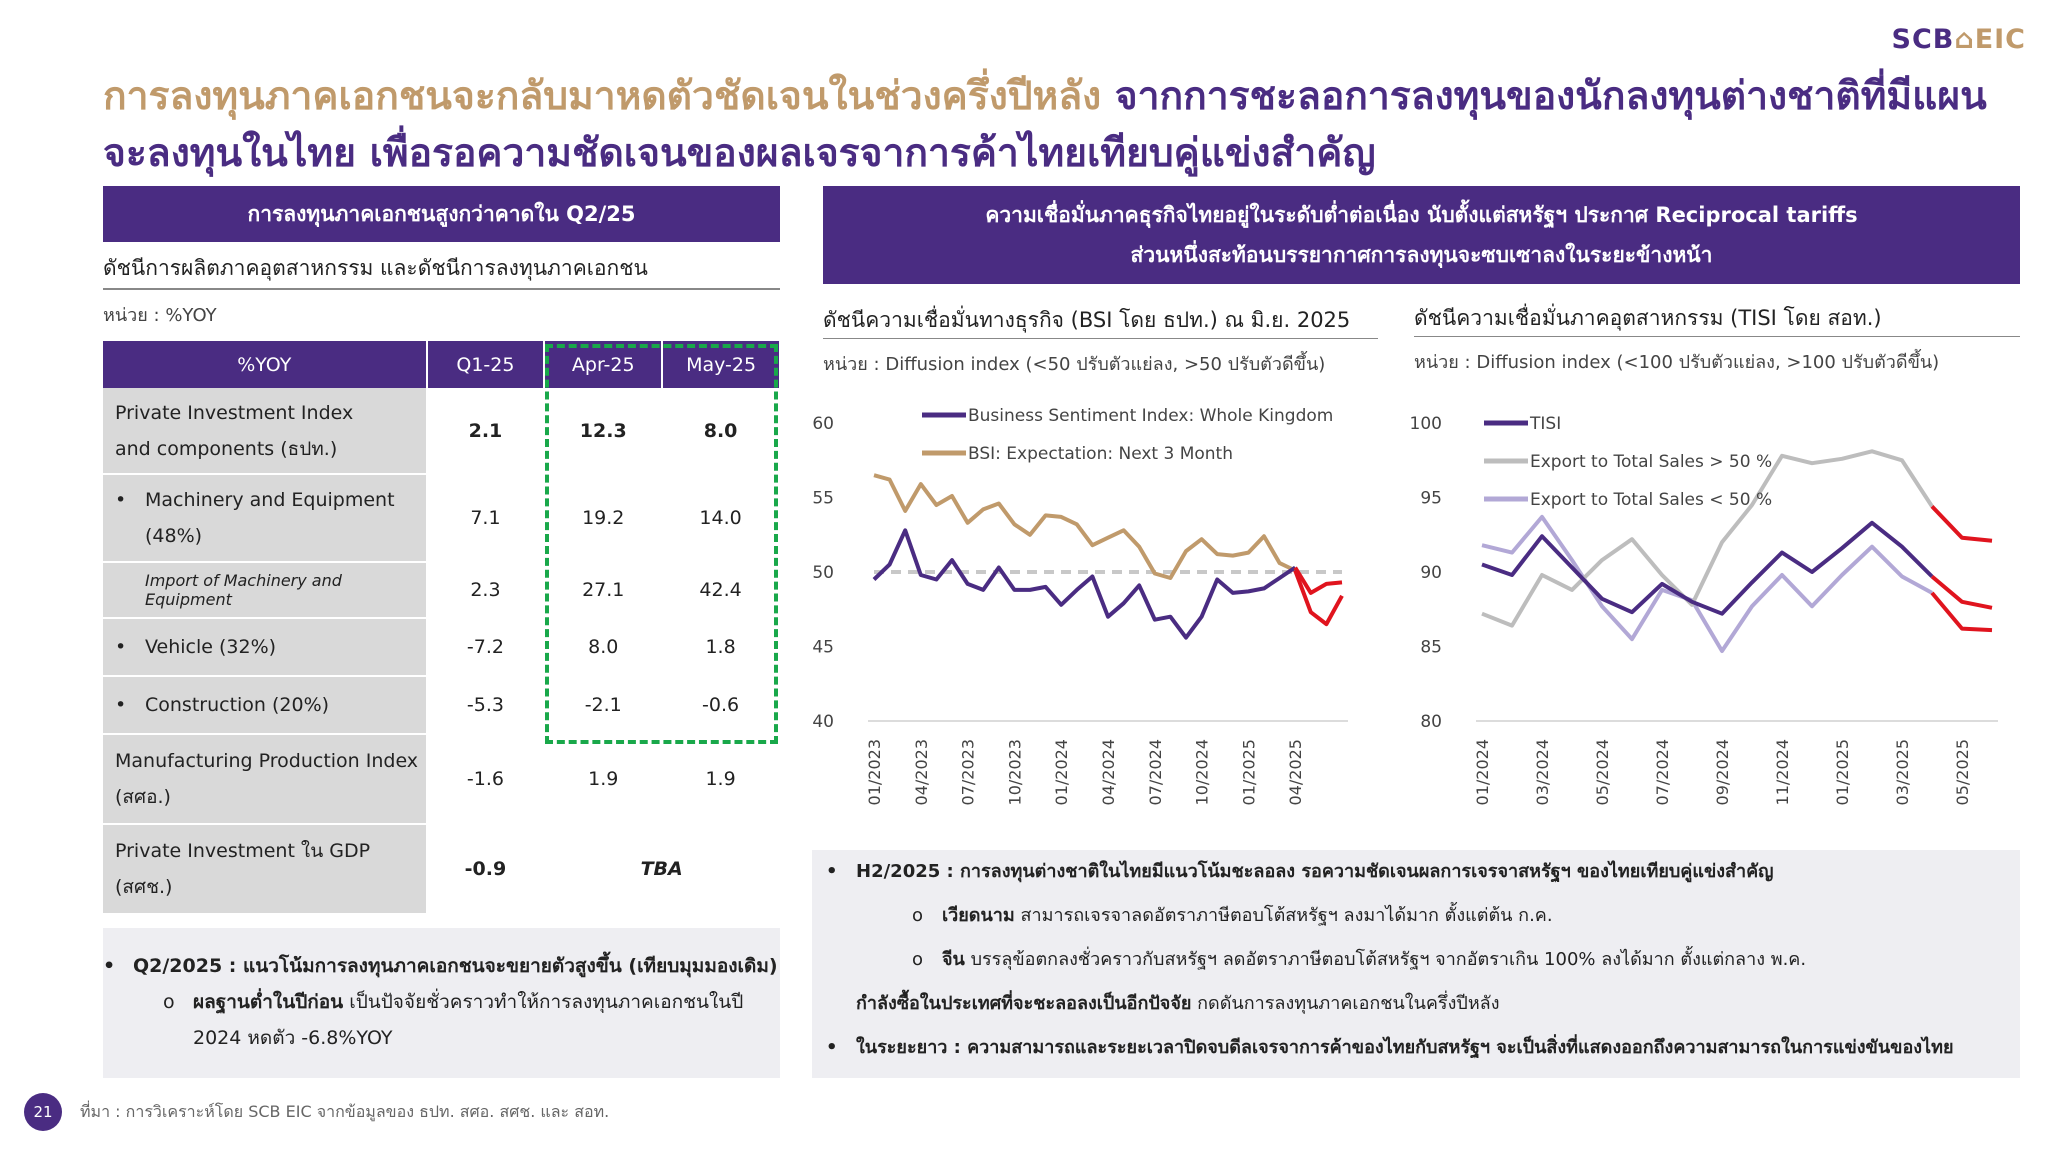  I want to click on chart2-divider, so click(1717, 336).